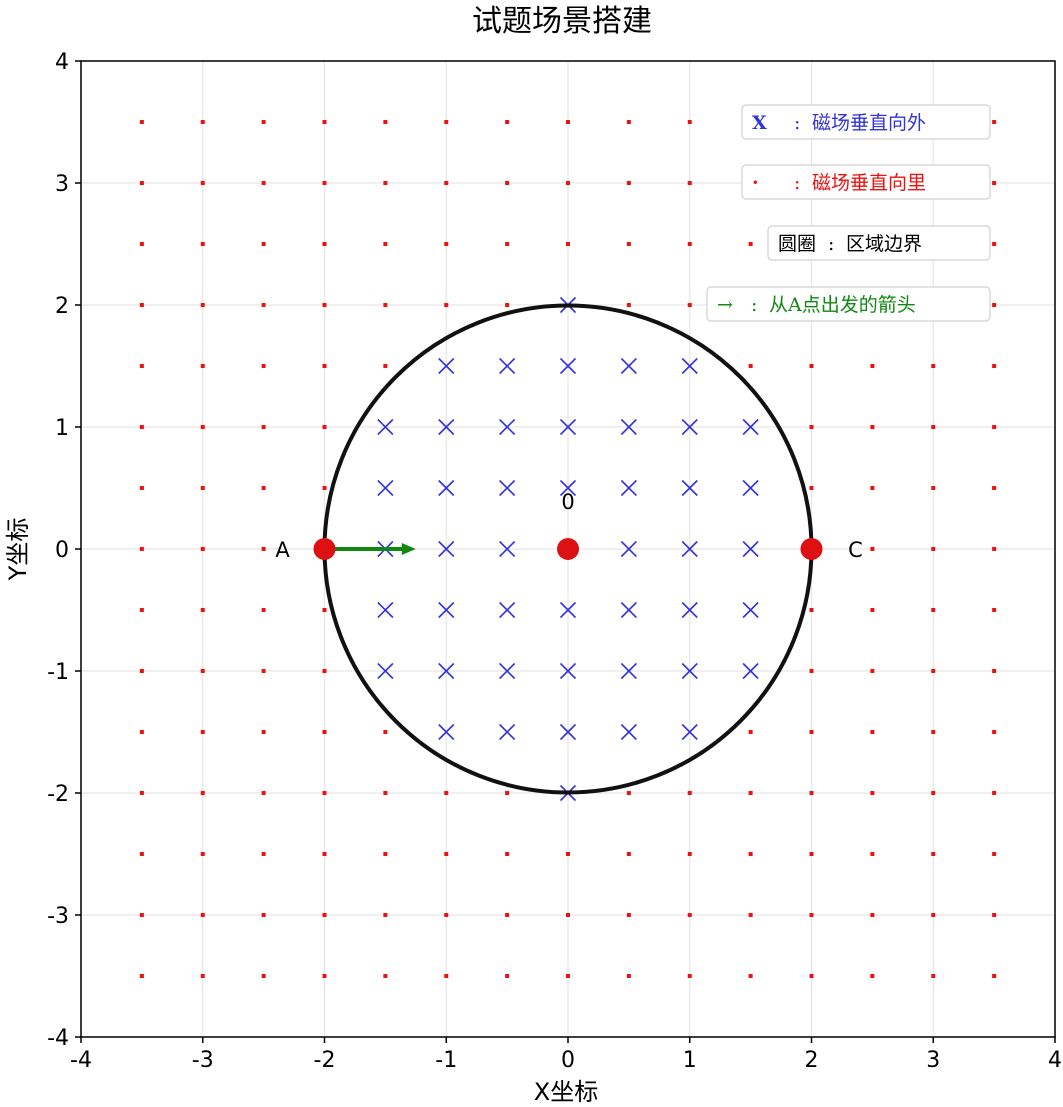  What do you see at coordinates (1055, 1060) in the screenshot?
I see `x-tick-label: 4` at bounding box center [1055, 1060].